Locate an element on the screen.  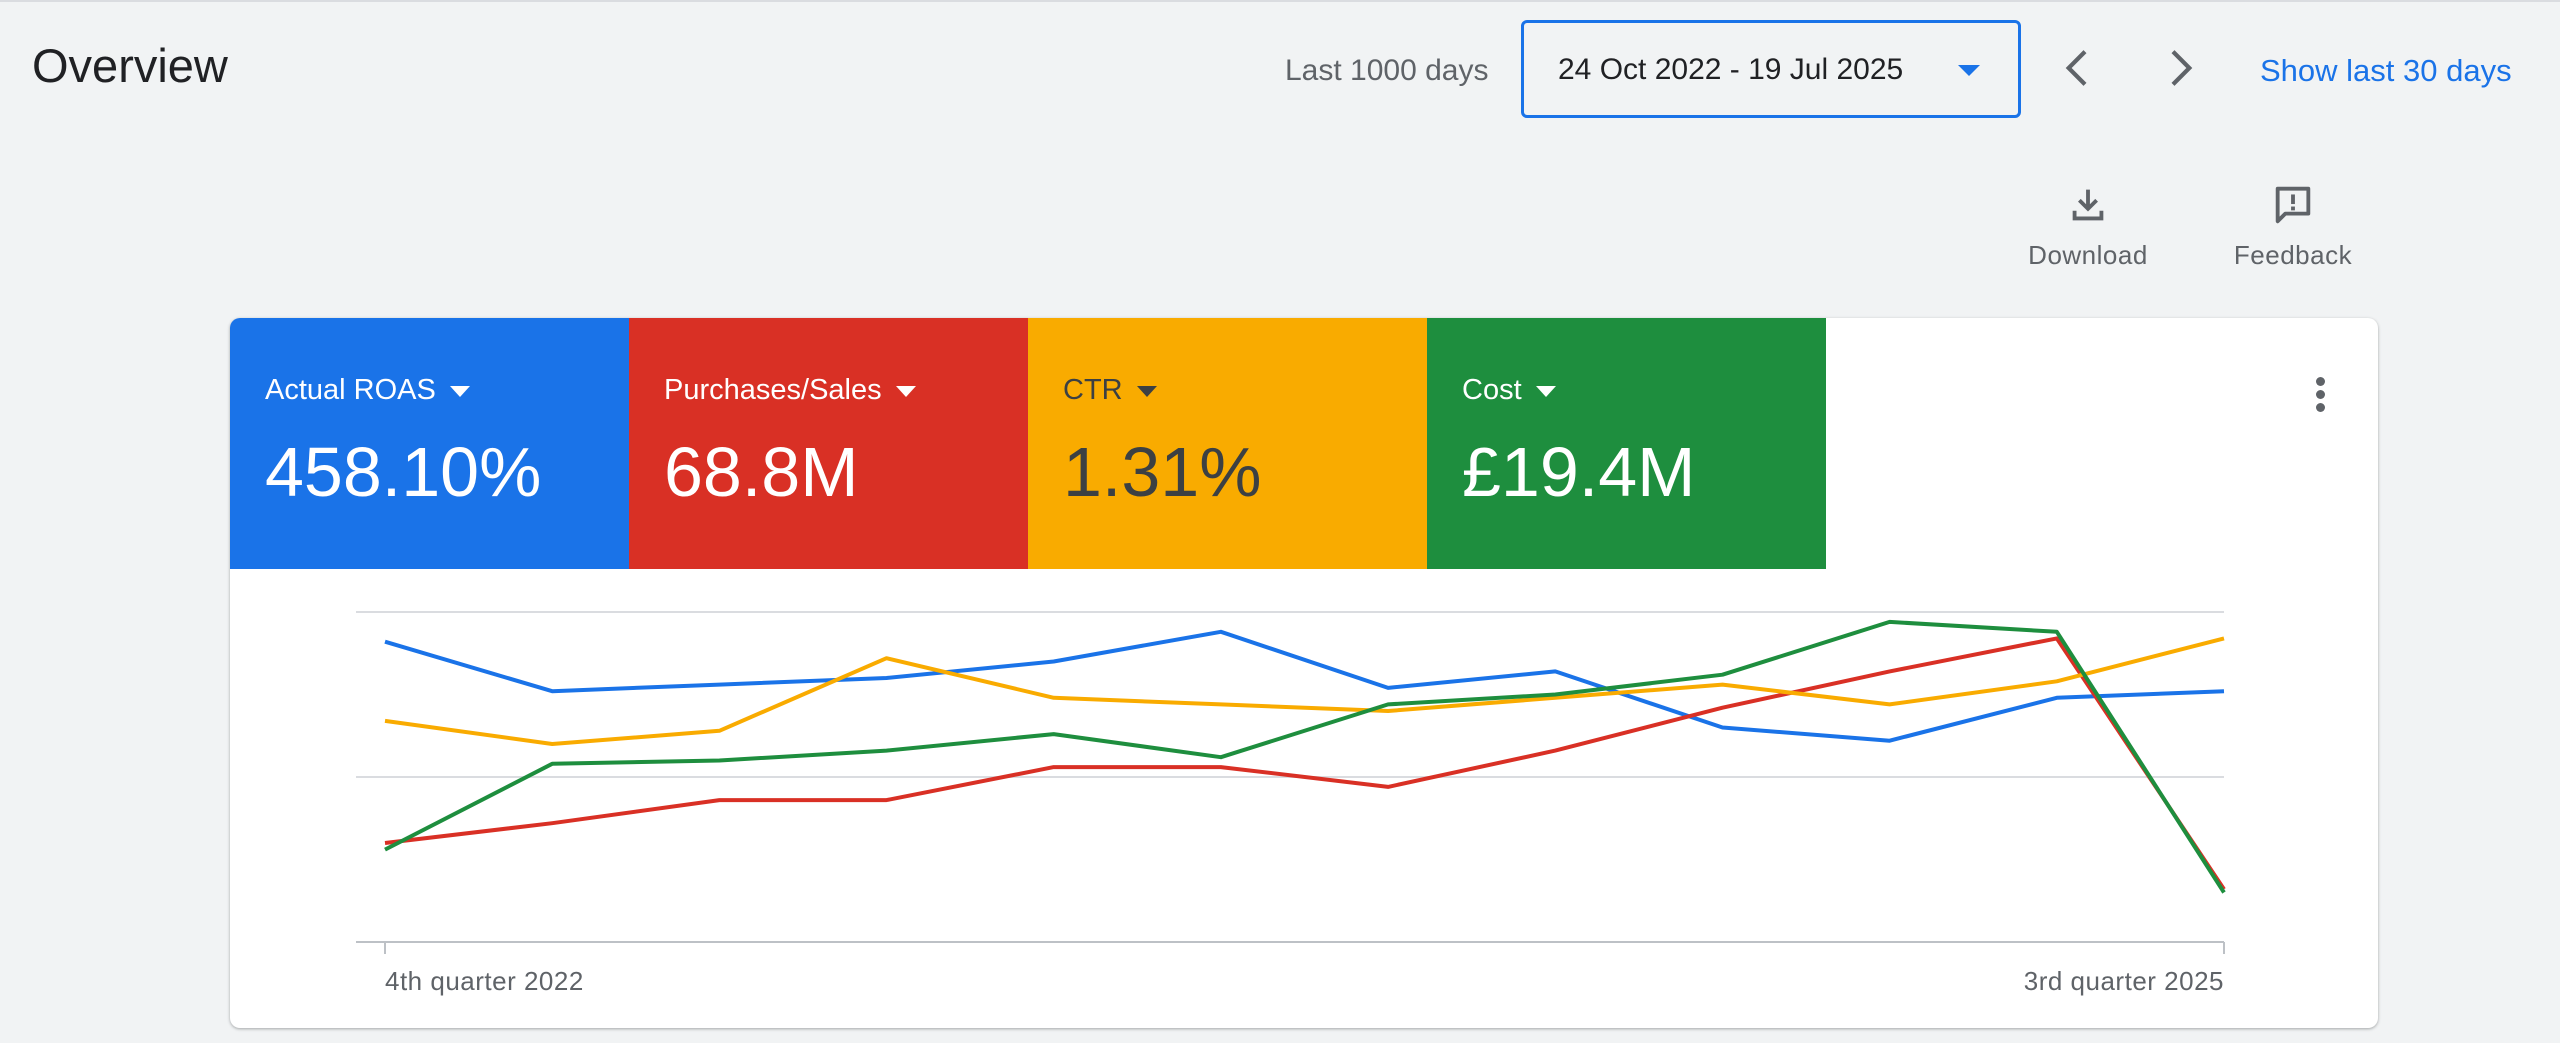
metric-name: Actual ROAS is located at coordinates (367, 390).